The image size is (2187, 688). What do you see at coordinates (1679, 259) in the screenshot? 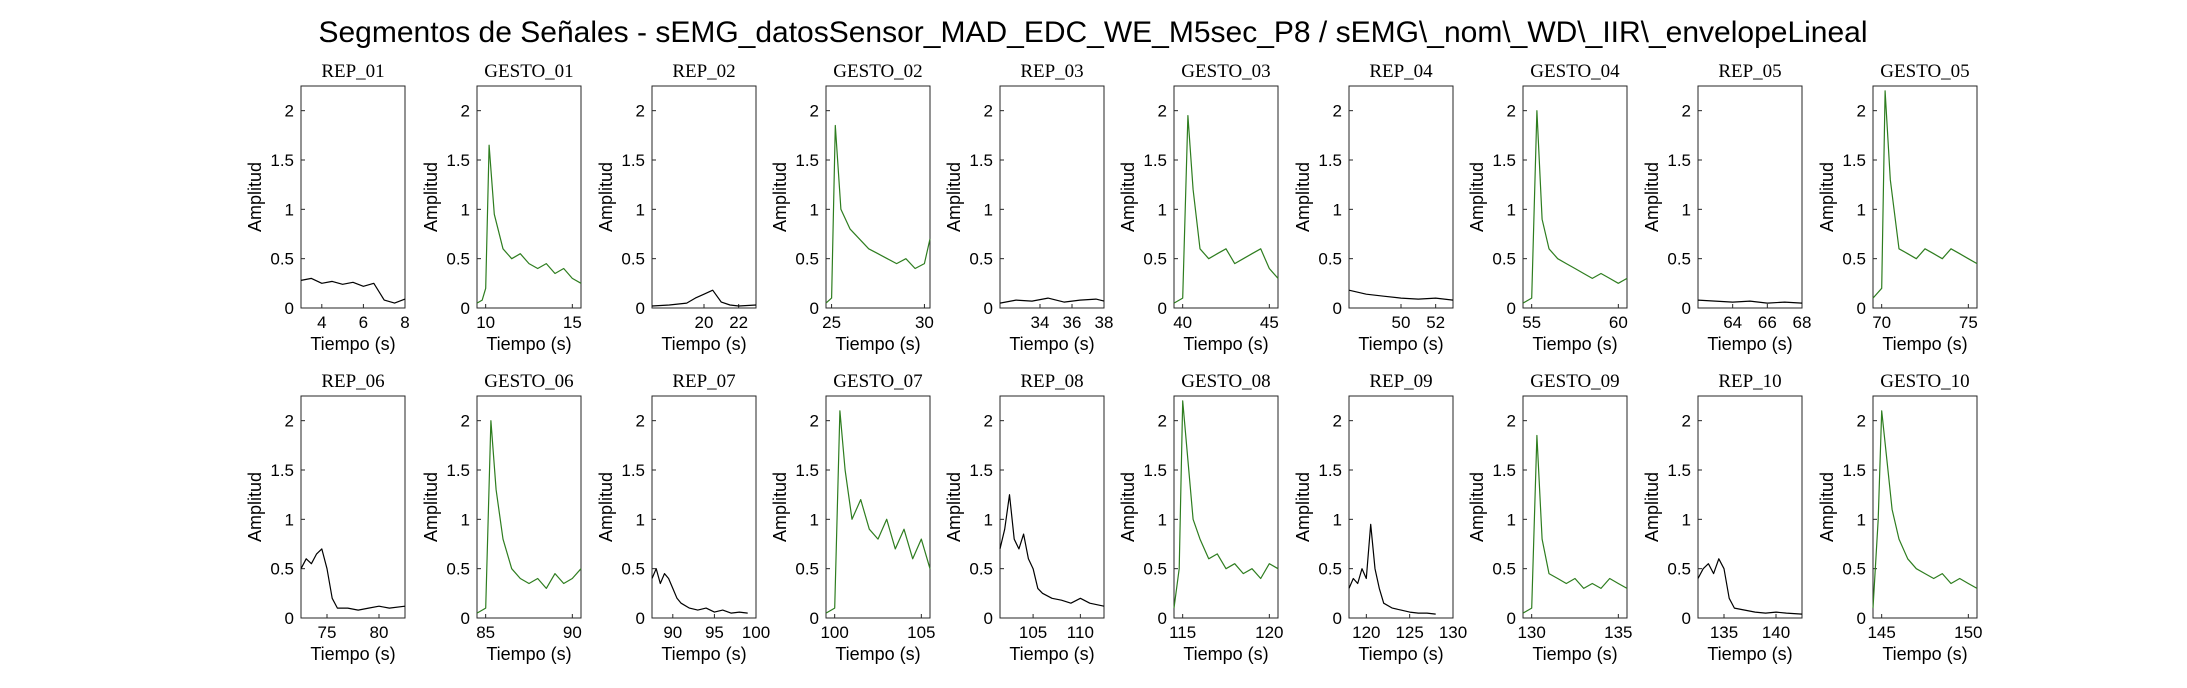
I see `panel-rep-05-ytick-label: 0.5` at bounding box center [1679, 259].